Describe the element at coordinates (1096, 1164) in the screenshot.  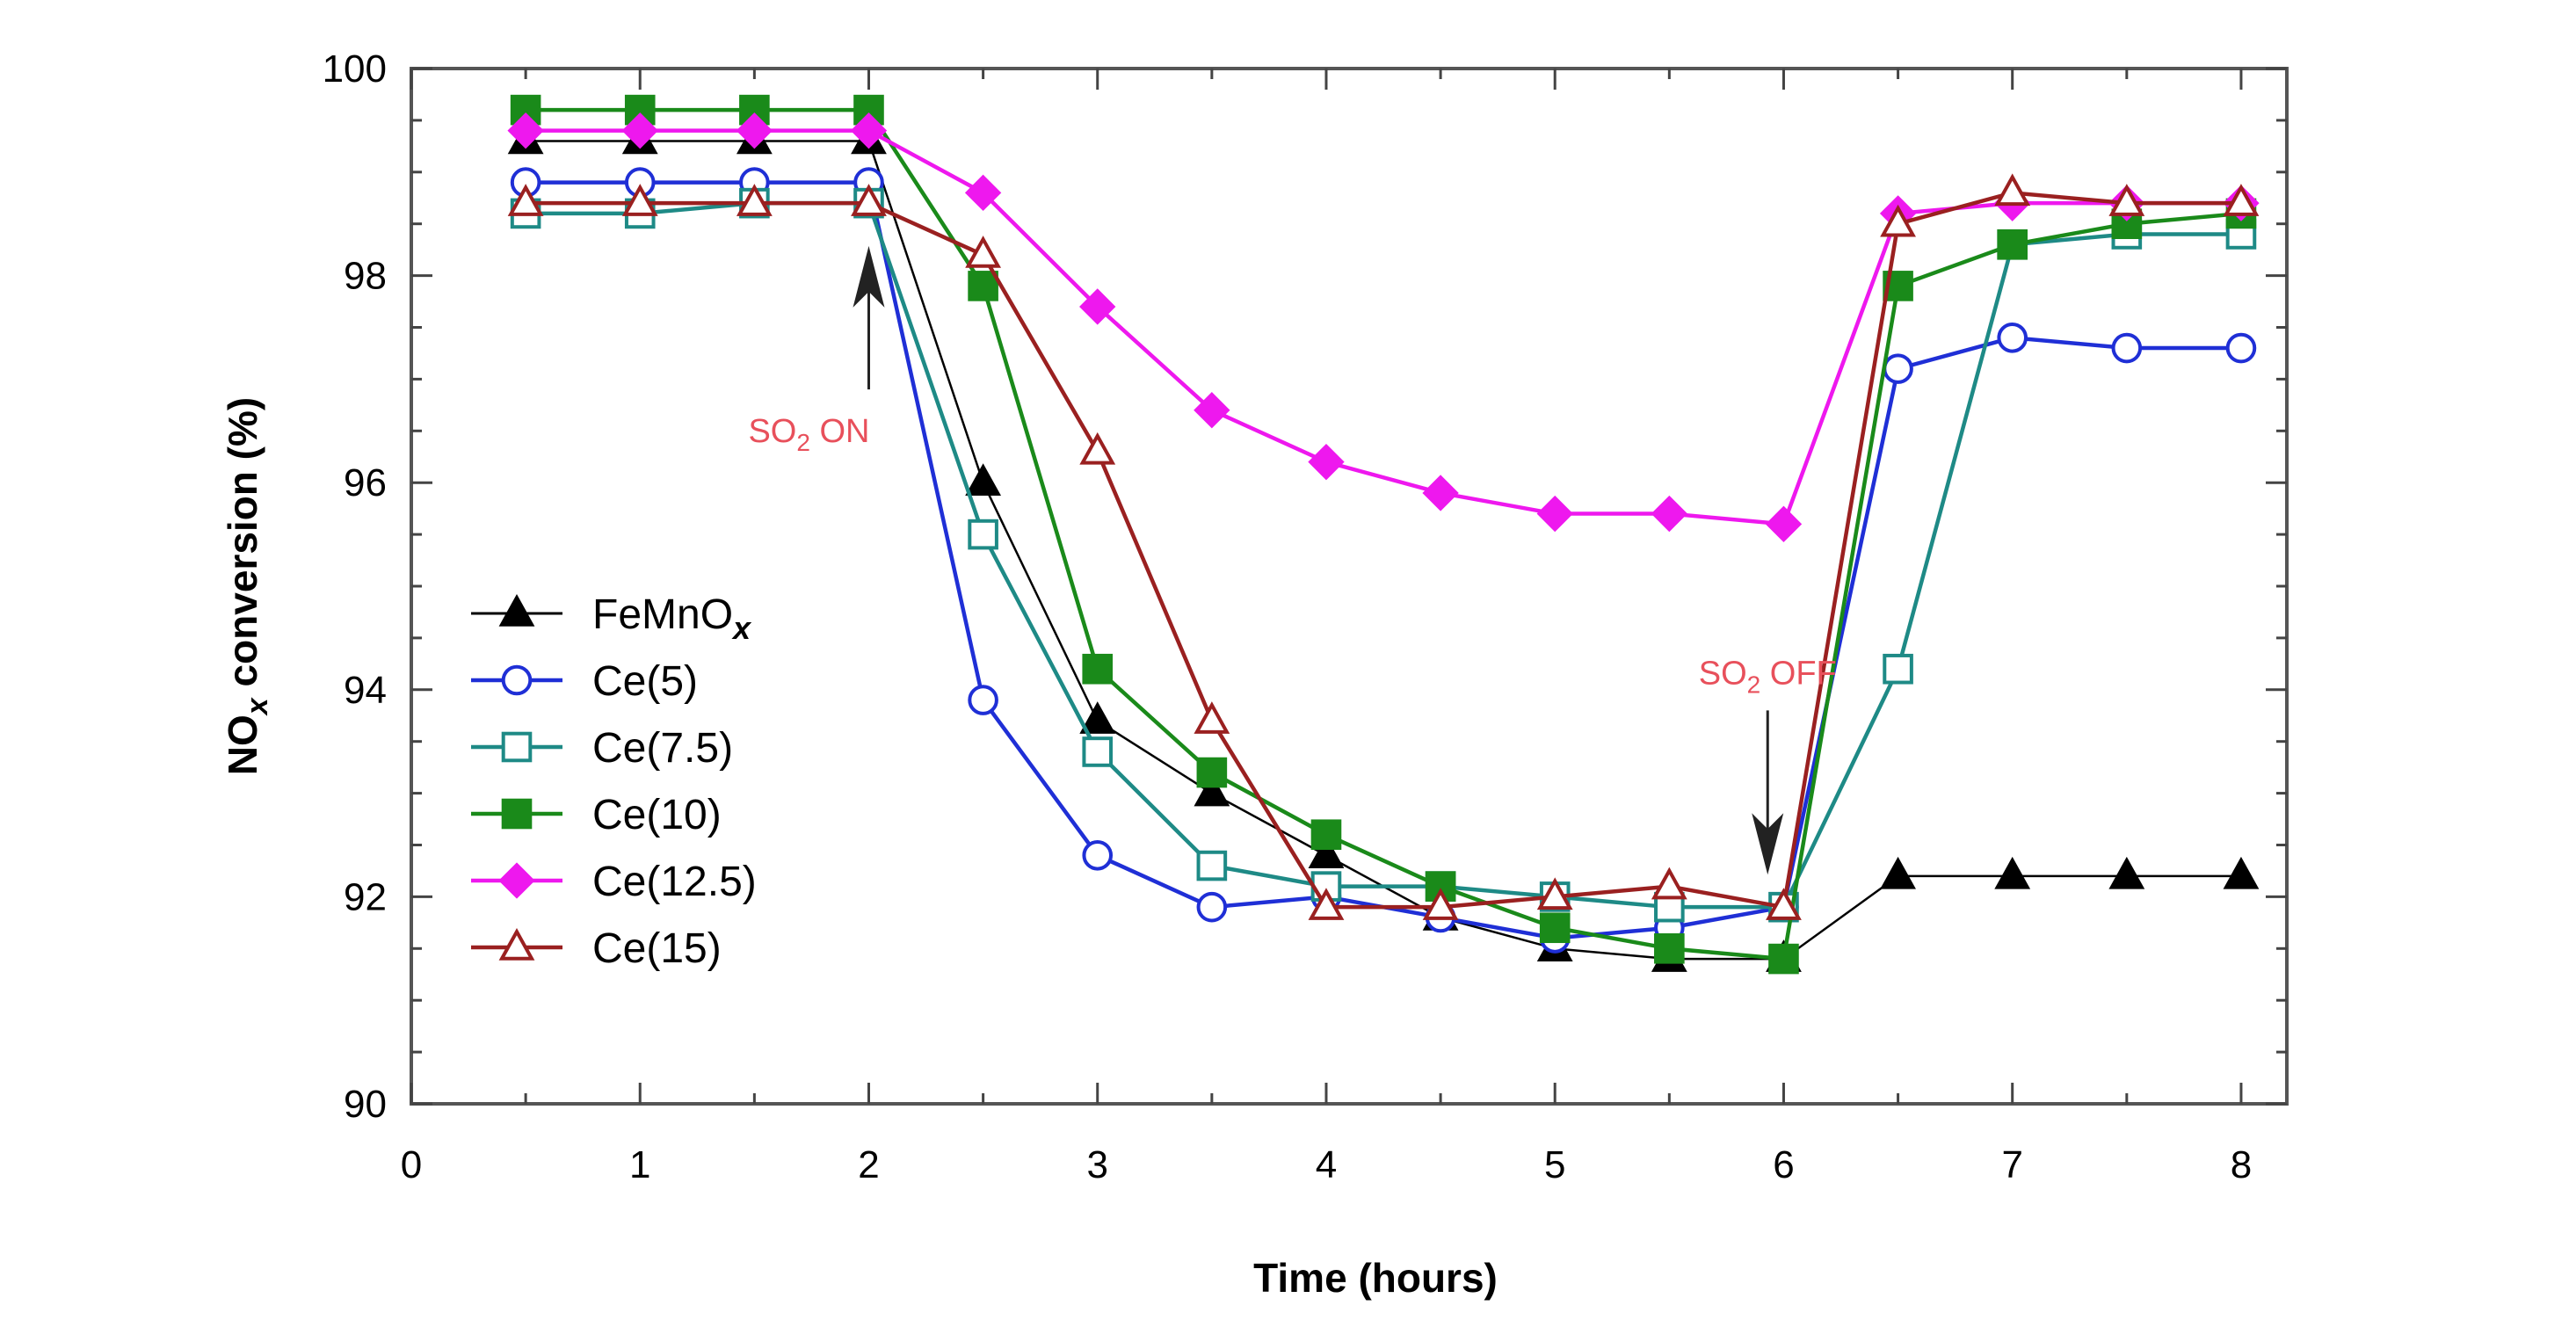
I see `x-tick-label: 3` at that location.